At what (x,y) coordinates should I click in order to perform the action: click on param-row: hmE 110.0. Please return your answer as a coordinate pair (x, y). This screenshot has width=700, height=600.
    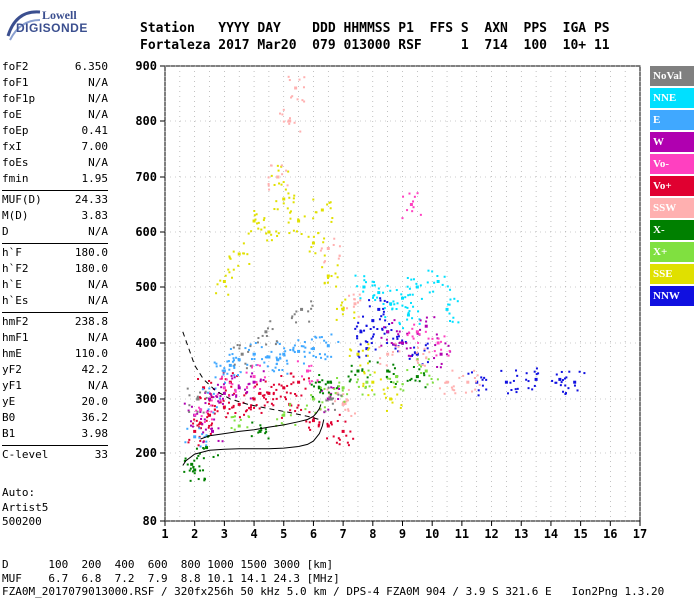
    Looking at the image, I should click on (55, 355).